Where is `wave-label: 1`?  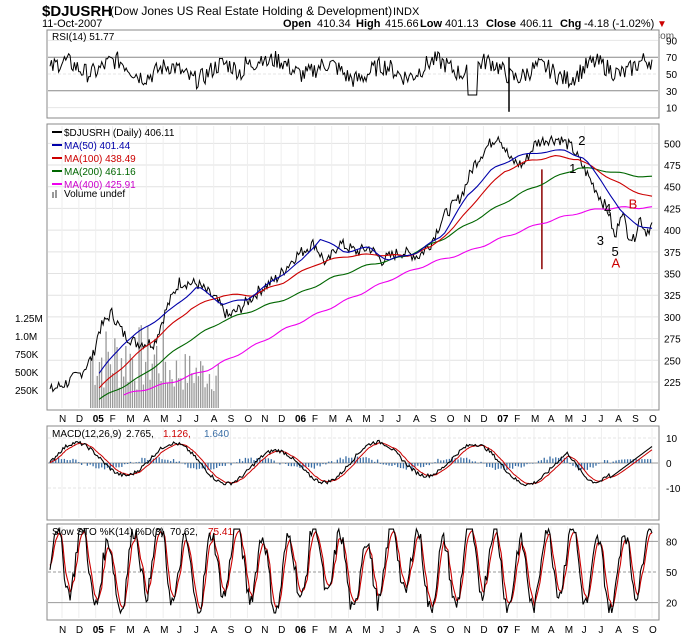
wave-label: 1 is located at coordinates (572, 168).